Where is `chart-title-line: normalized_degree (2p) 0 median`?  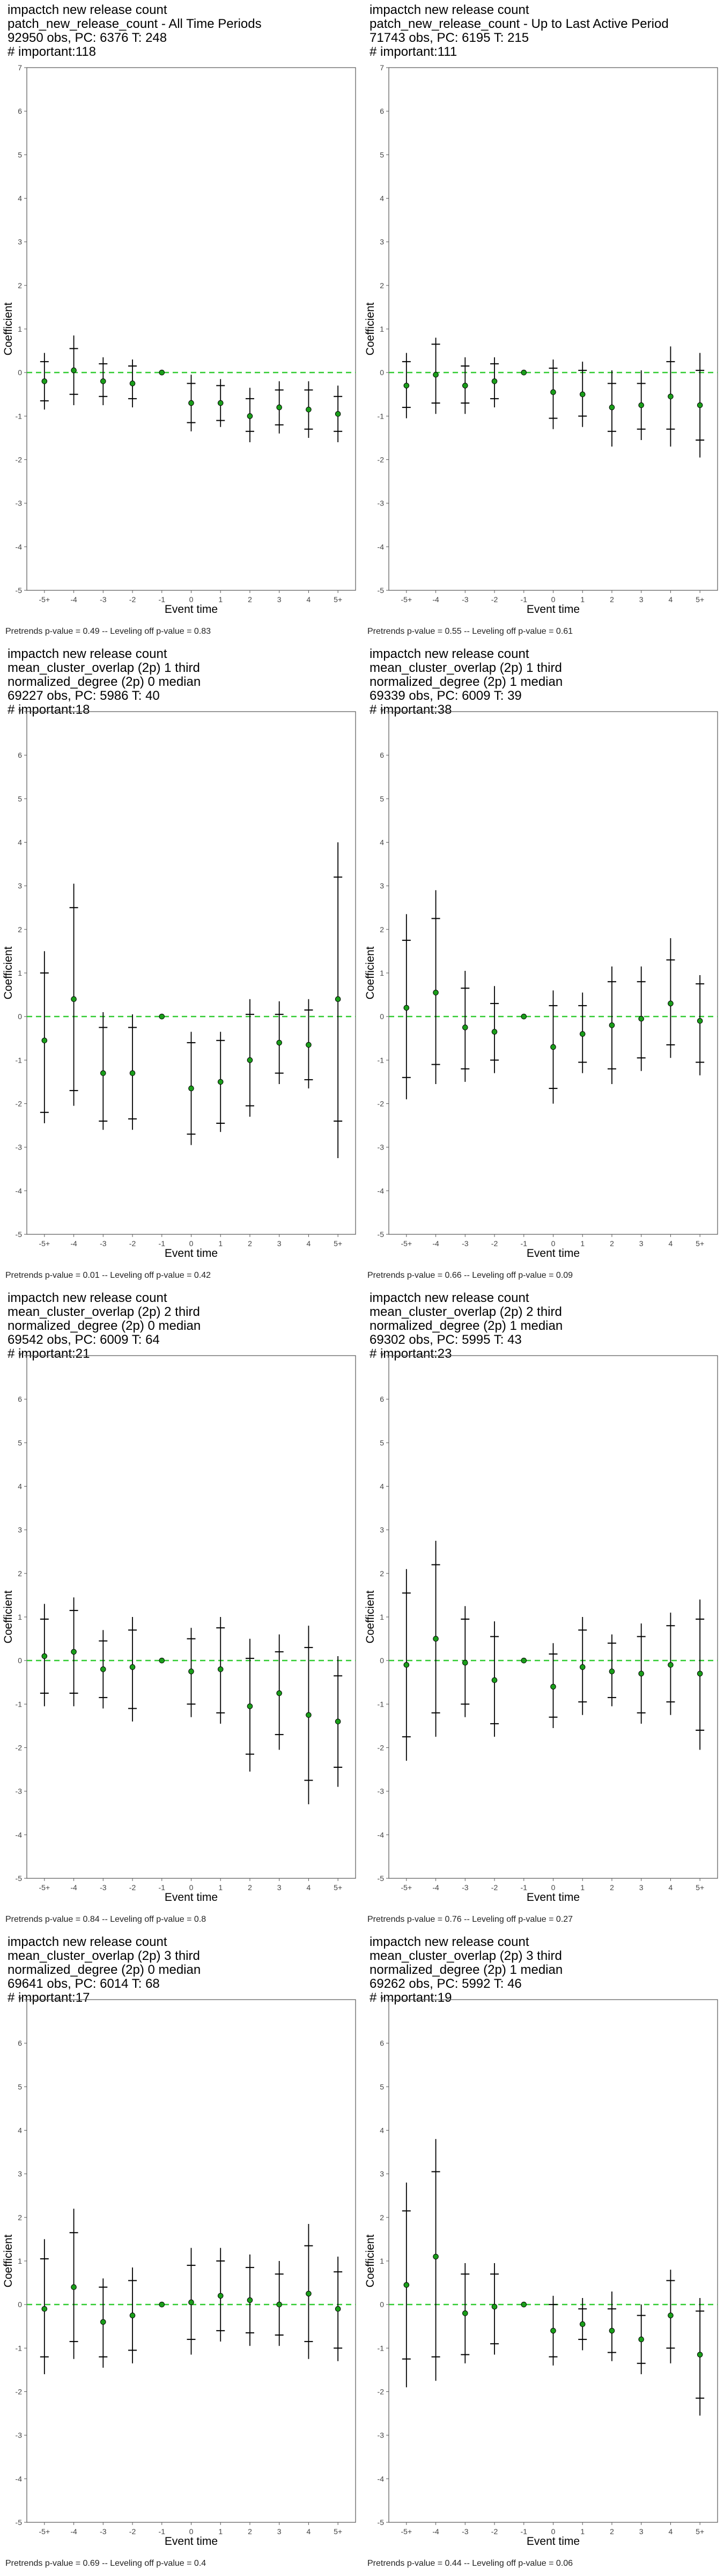
chart-title-line: normalized_degree (2p) 0 median is located at coordinates (104, 1326).